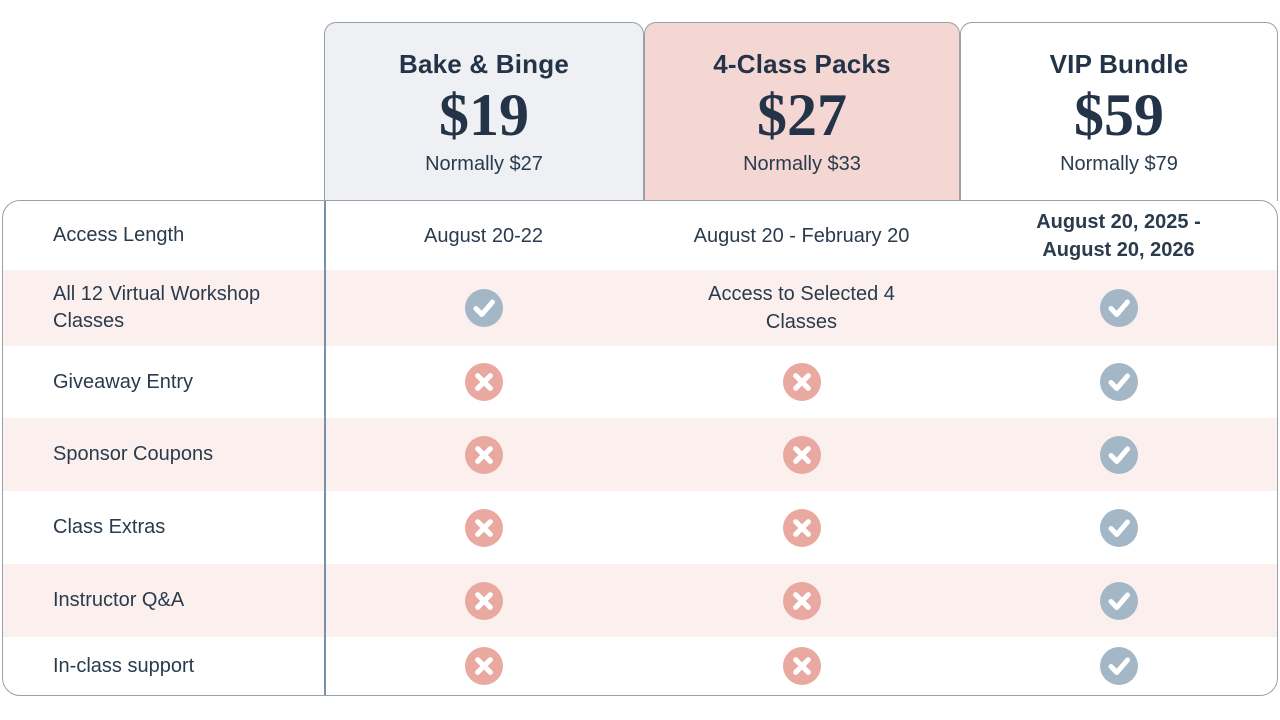 The image size is (1280, 720). I want to click on plan-normal-price: Normally $79, so click(1119, 163).